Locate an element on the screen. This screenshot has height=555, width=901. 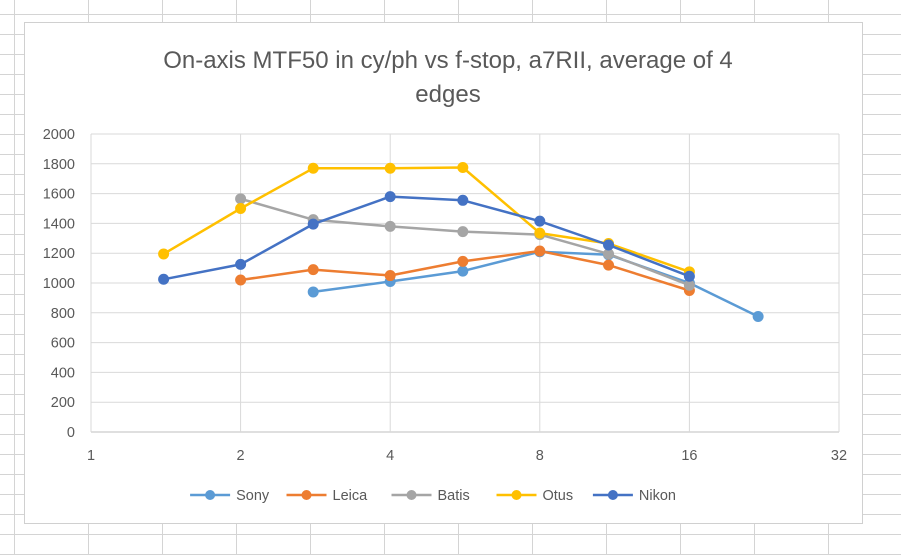
y-tick-label: 600 is located at coordinates (63, 344).